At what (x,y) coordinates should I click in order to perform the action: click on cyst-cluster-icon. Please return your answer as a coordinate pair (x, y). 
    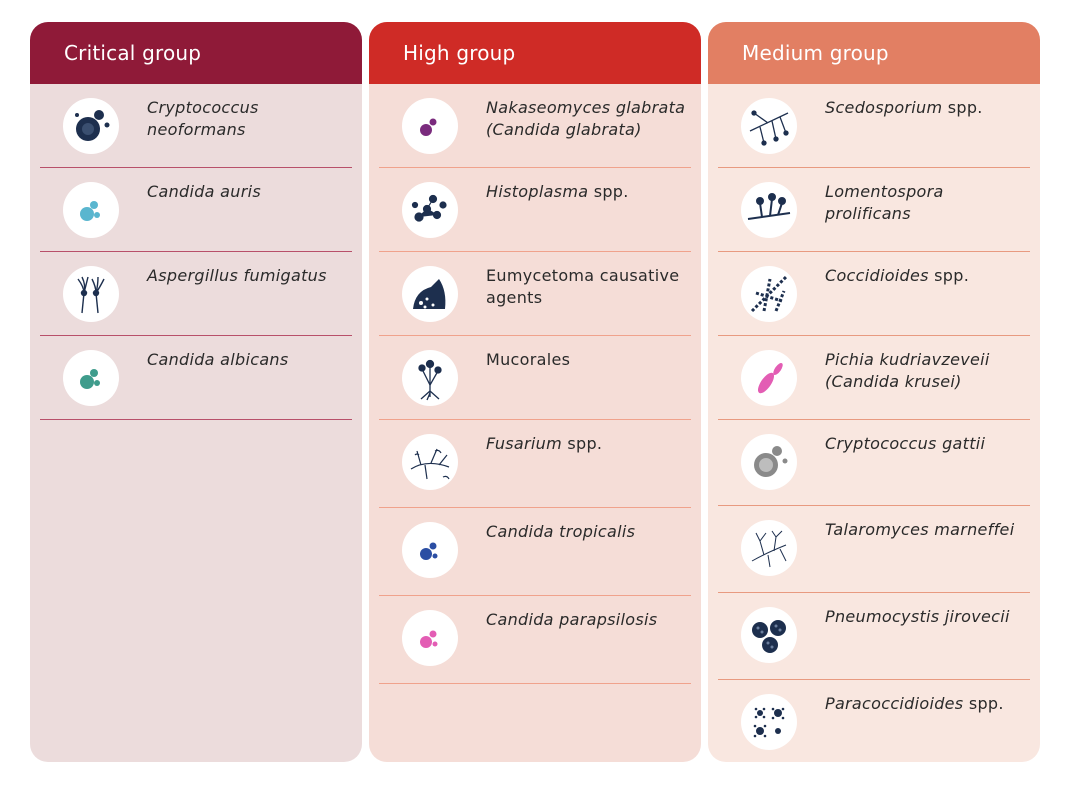
    Looking at the image, I should click on (769, 635).